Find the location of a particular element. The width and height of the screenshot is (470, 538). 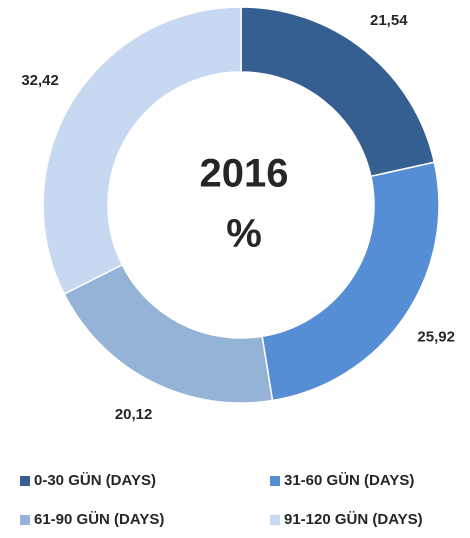

data-label: 32,42 is located at coordinates (40, 80).